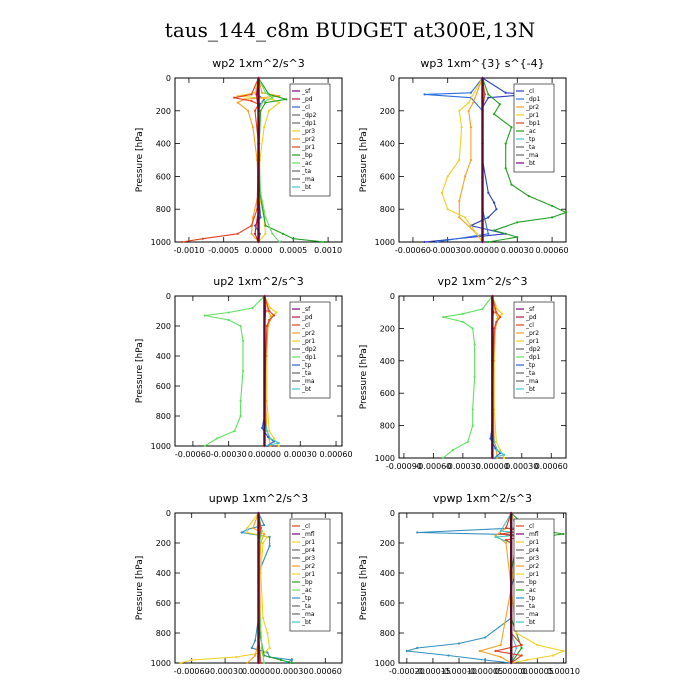 The height and width of the screenshot is (700, 700). I want to click on x-tick-label: 0.0010, so click(328, 250).